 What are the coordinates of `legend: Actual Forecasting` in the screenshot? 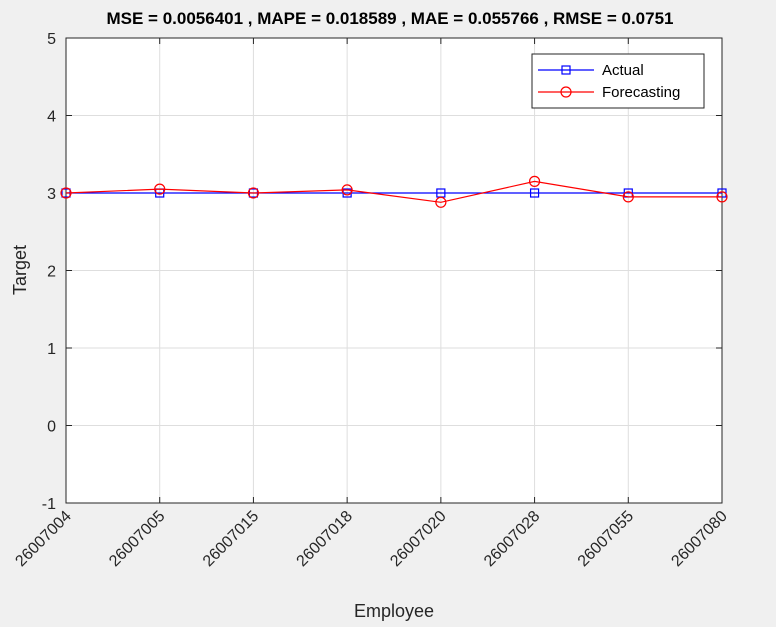 It's located at (618, 81).